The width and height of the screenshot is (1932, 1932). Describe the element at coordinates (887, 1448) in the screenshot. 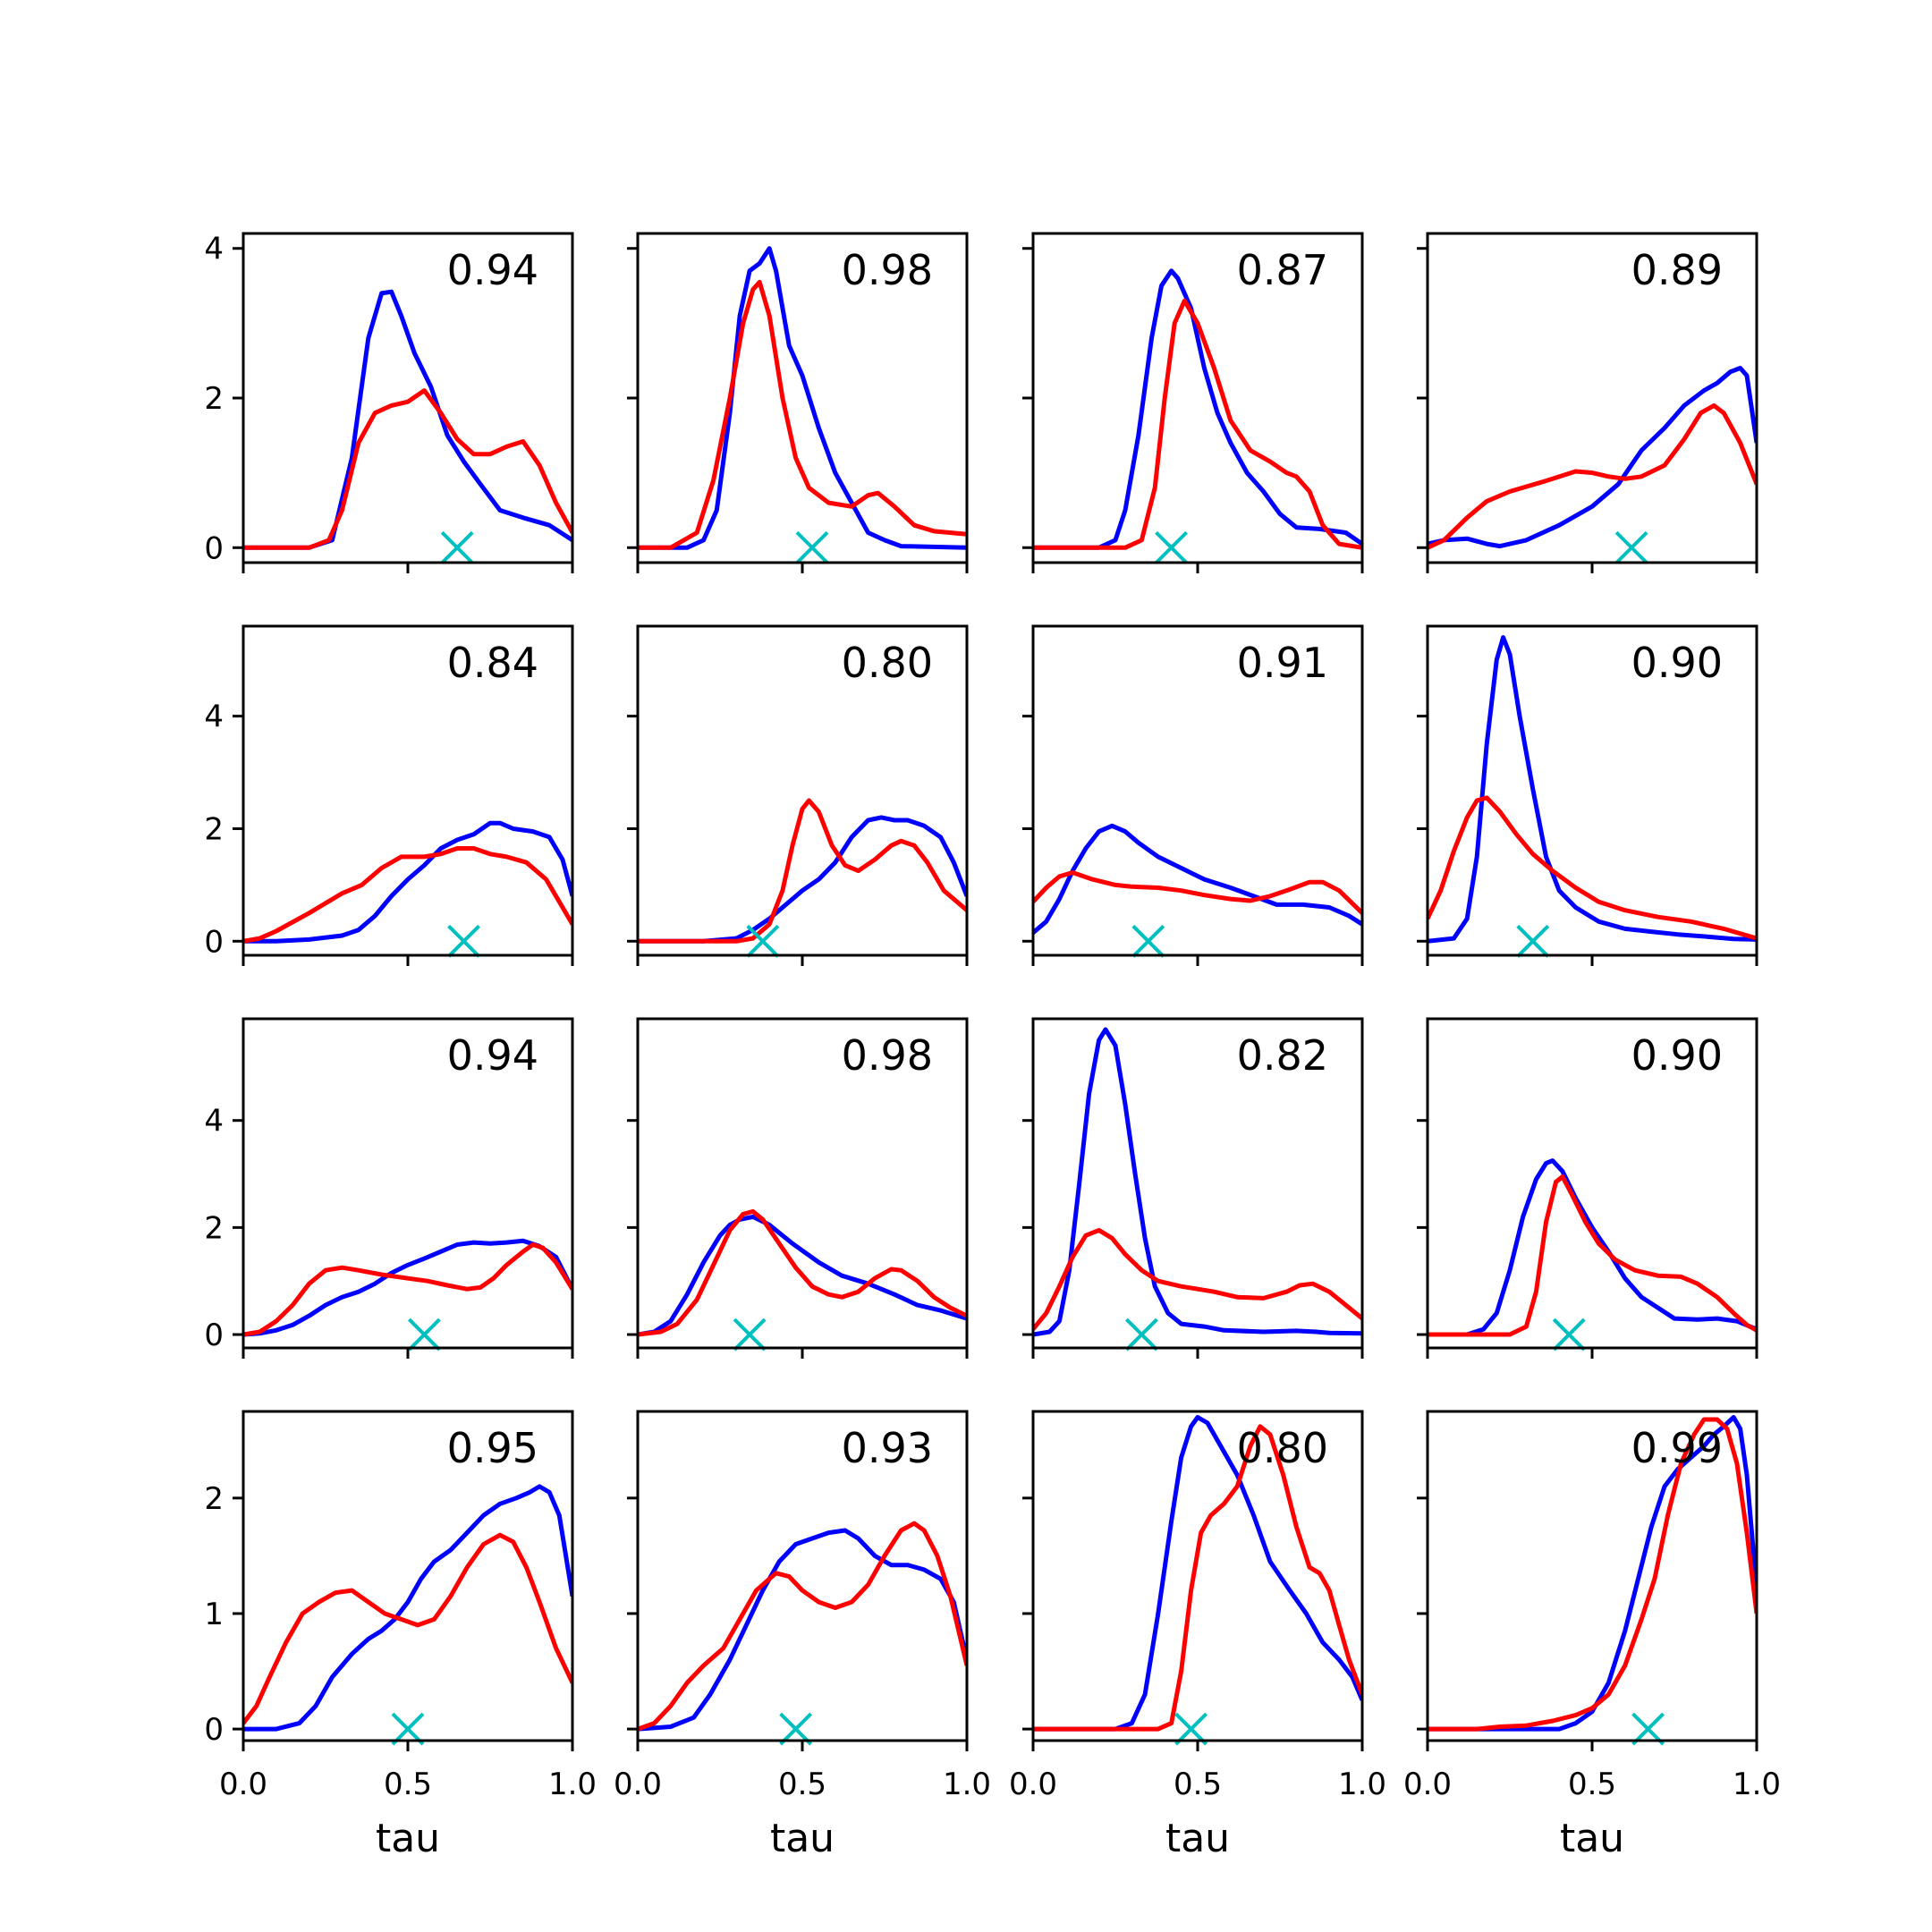

I see `panel-annotation: 0.93` at that location.